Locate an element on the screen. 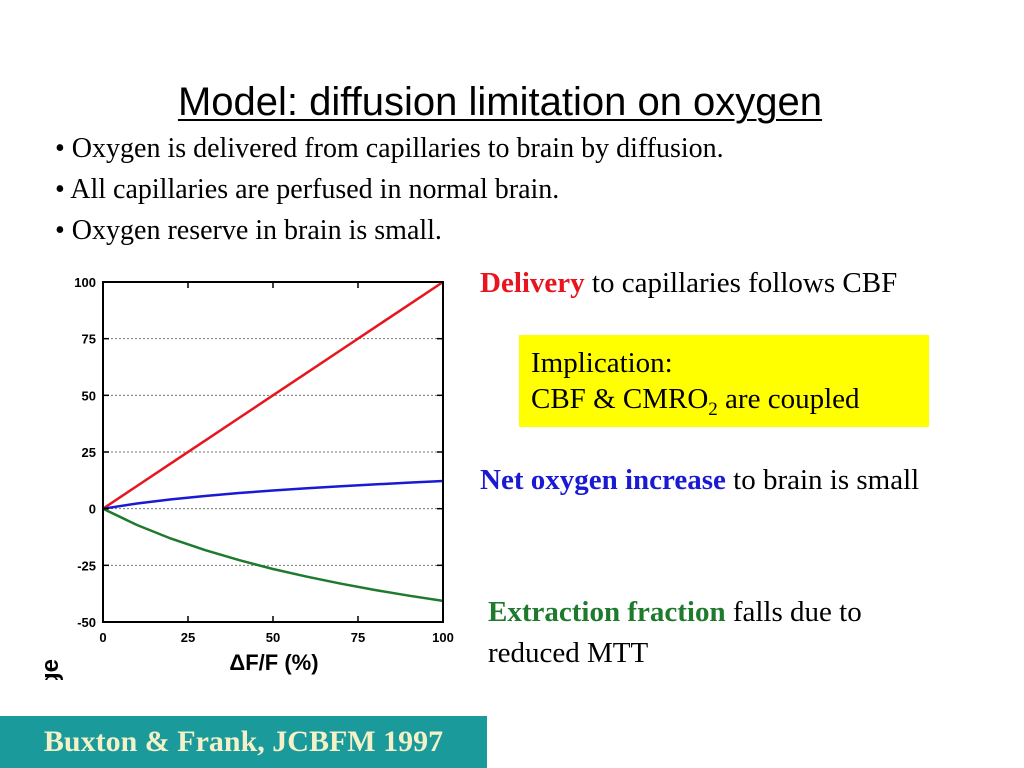 This screenshot has width=1024, height=768. net-oxygen-note: Net oxygen increase to brain is small is located at coordinates (699, 480).